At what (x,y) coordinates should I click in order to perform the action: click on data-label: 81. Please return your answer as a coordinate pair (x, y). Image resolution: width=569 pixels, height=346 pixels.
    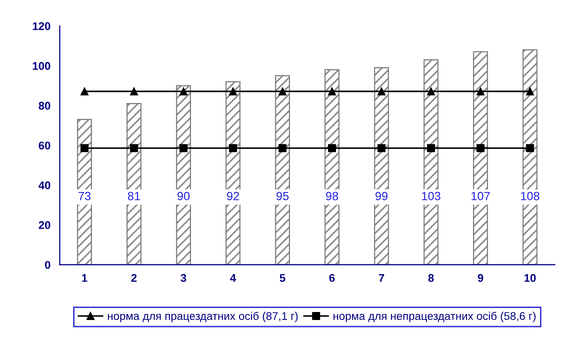
    Looking at the image, I should click on (134, 196).